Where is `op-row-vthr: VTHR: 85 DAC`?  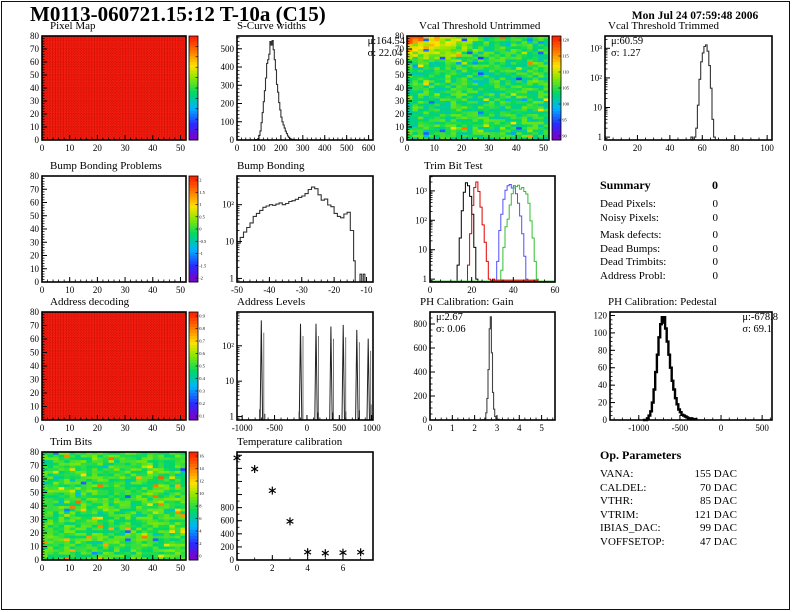
op-row-vthr: VTHR: 85 DAC is located at coordinates (668, 501).